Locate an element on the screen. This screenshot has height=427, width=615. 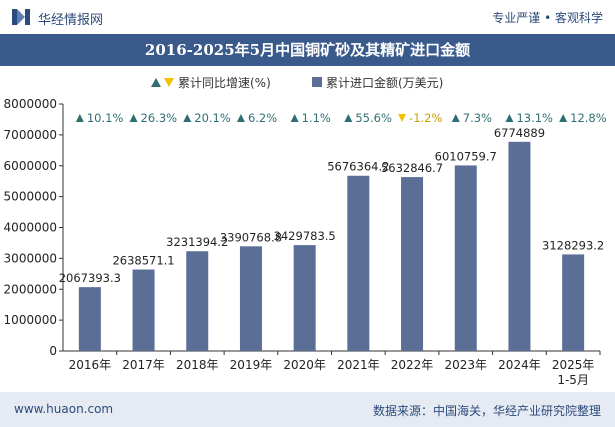
x-tick-label: 2017年 is located at coordinates (143, 365).